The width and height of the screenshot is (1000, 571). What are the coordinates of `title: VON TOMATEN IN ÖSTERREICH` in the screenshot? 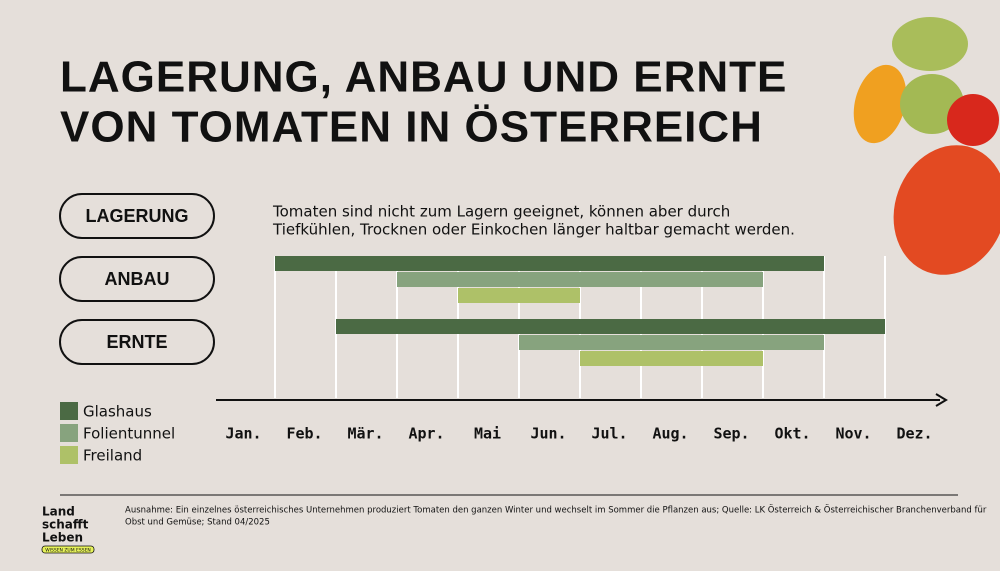 It's located at (411, 127).